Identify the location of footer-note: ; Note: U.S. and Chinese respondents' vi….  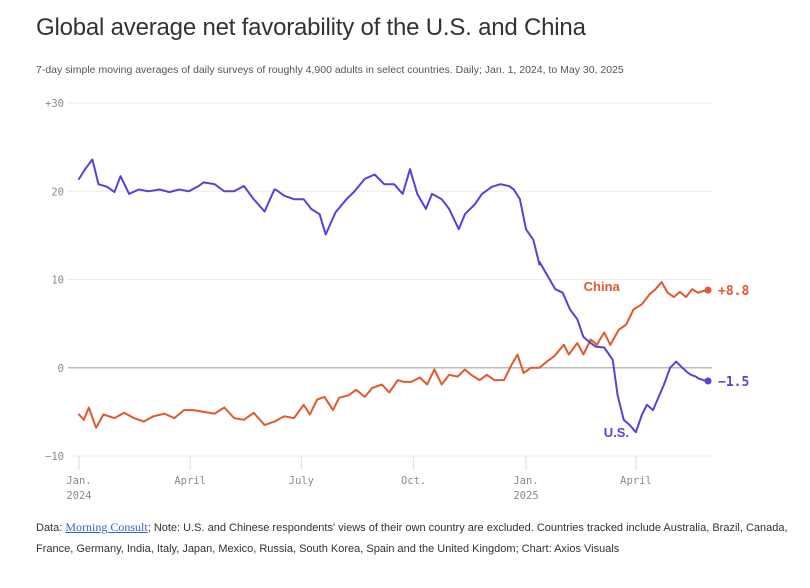
(412, 538).